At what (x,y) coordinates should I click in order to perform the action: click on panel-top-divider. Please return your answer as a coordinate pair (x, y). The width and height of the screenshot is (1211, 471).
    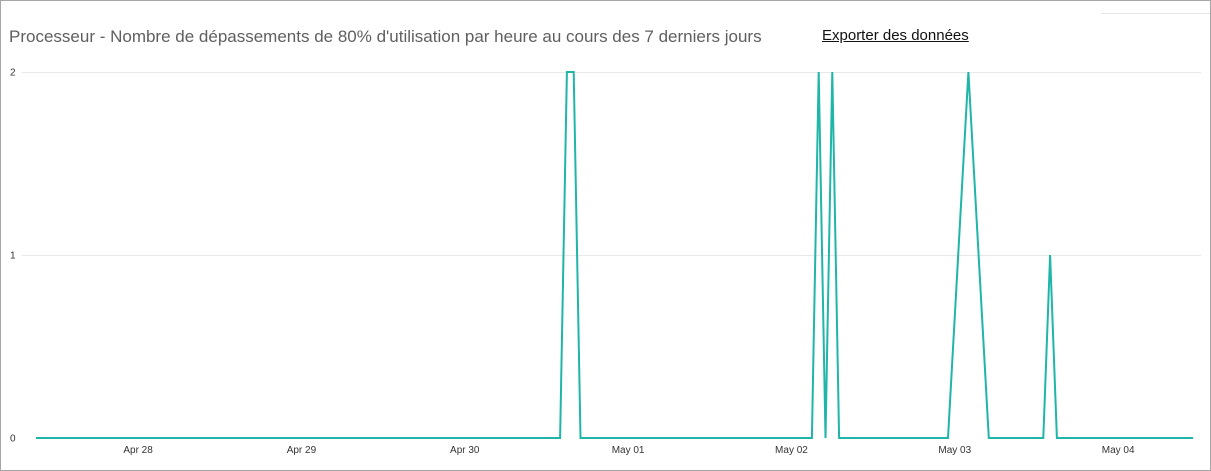
    Looking at the image, I should click on (1155, 13).